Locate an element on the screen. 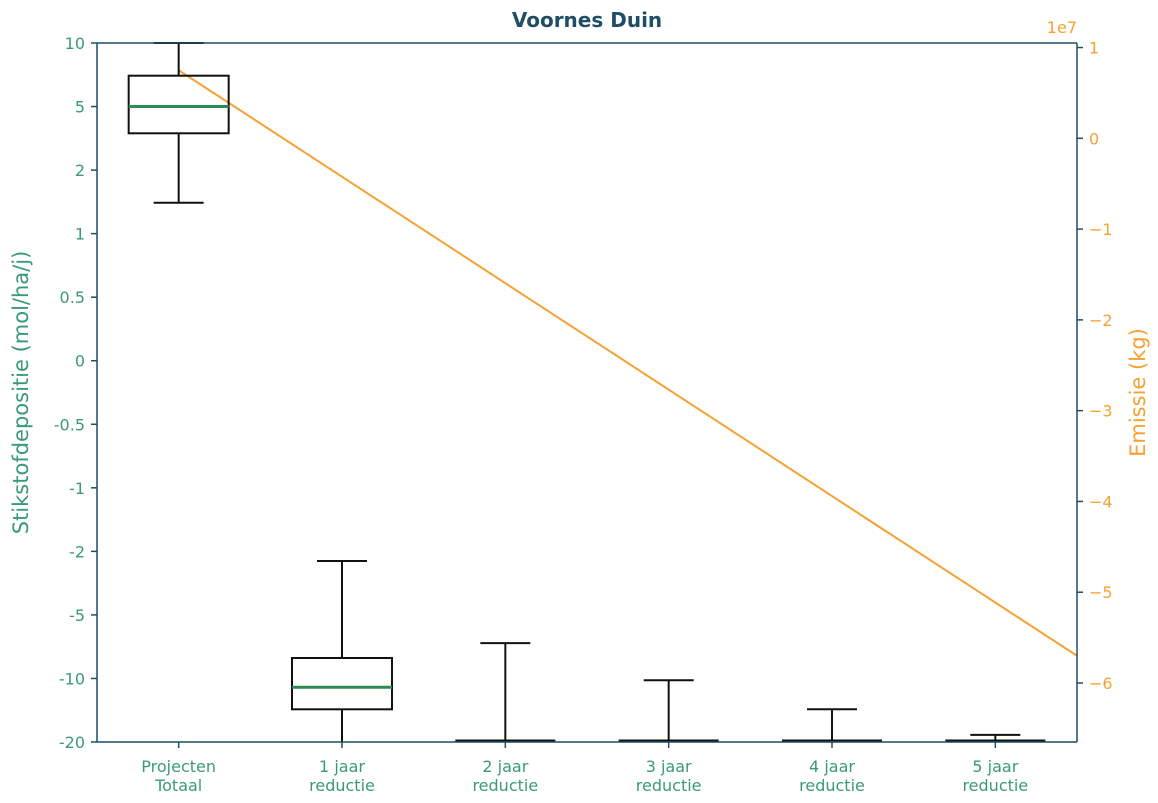  chart-title: Voornes Duin is located at coordinates (587, 20).